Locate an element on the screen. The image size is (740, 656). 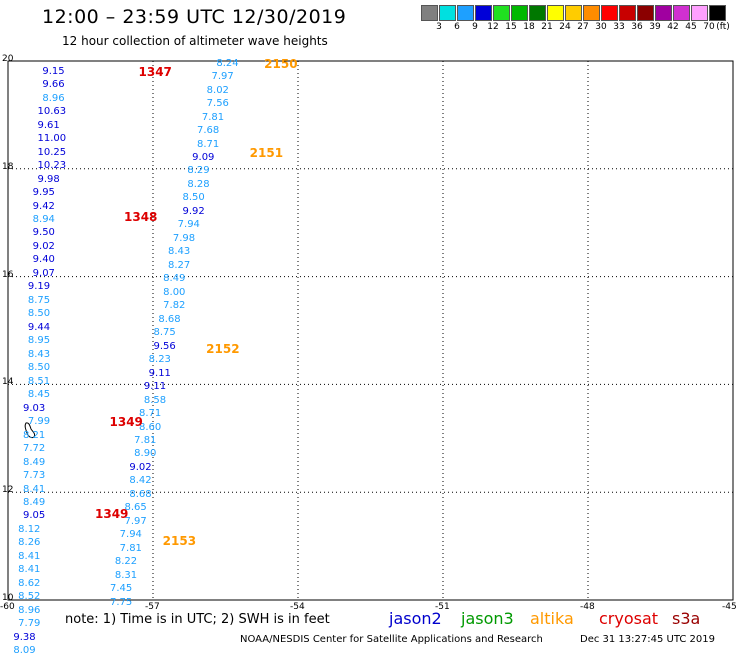
lon-tick-label: -51 is located at coordinates (442, 607).